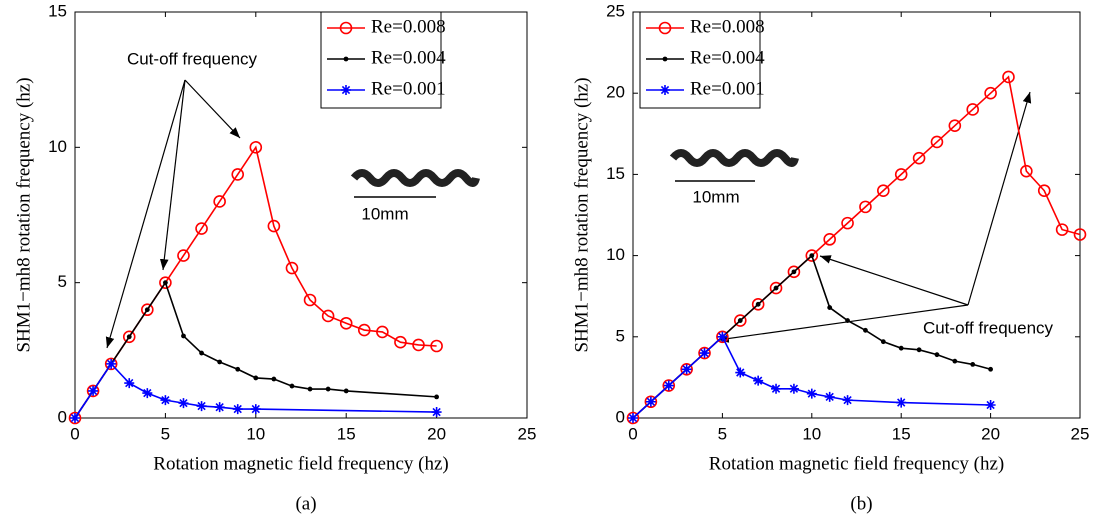 The height and width of the screenshot is (521, 1097). I want to click on y-tick-label: 20, so click(615, 92).